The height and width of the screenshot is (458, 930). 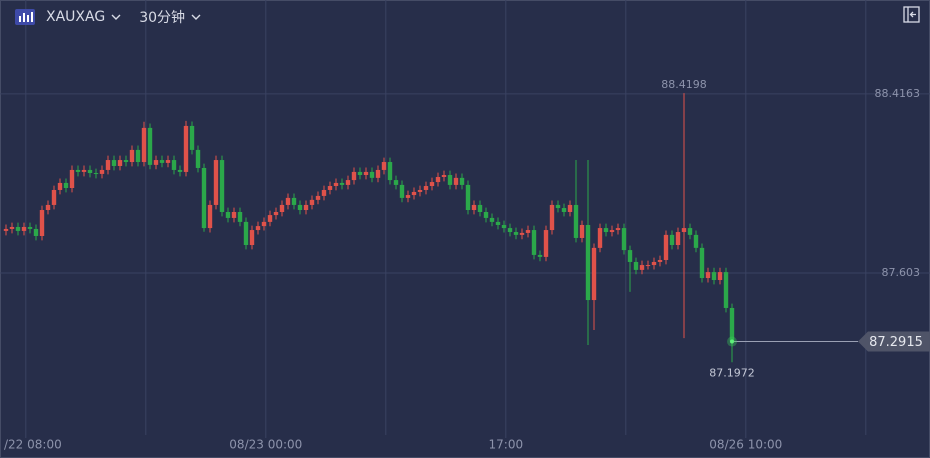 I want to click on last-price-dot, so click(x=732, y=341).